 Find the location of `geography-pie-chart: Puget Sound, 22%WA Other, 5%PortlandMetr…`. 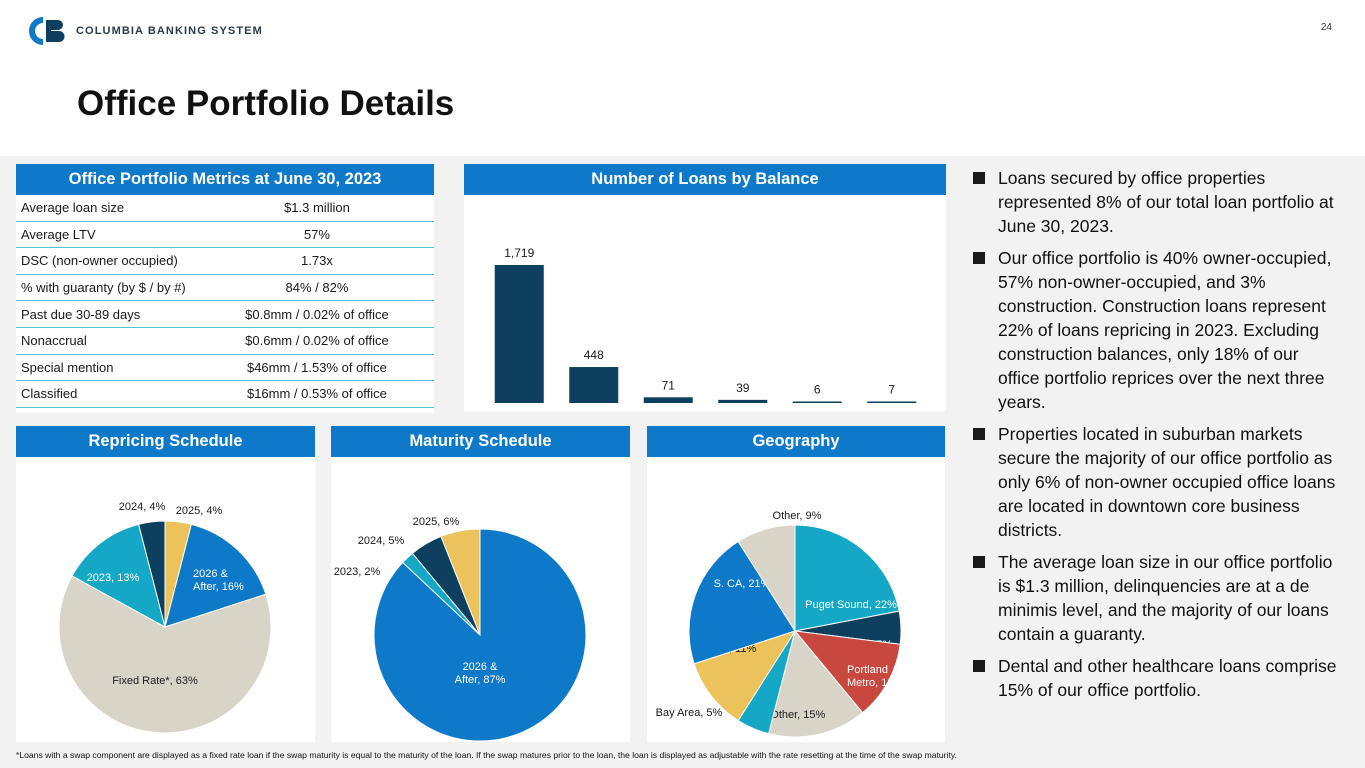

geography-pie-chart: Puget Sound, 22%WA Other, 5%PortlandMetr… is located at coordinates (779, 624).